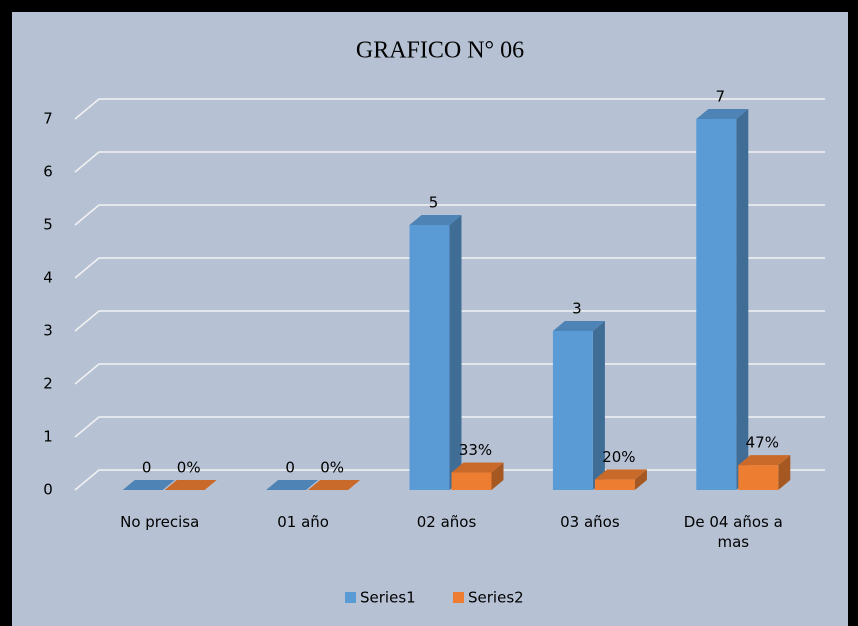 This screenshot has width=858, height=626. Describe the element at coordinates (48, 384) in the screenshot. I see `y-tick-label: 2` at that location.